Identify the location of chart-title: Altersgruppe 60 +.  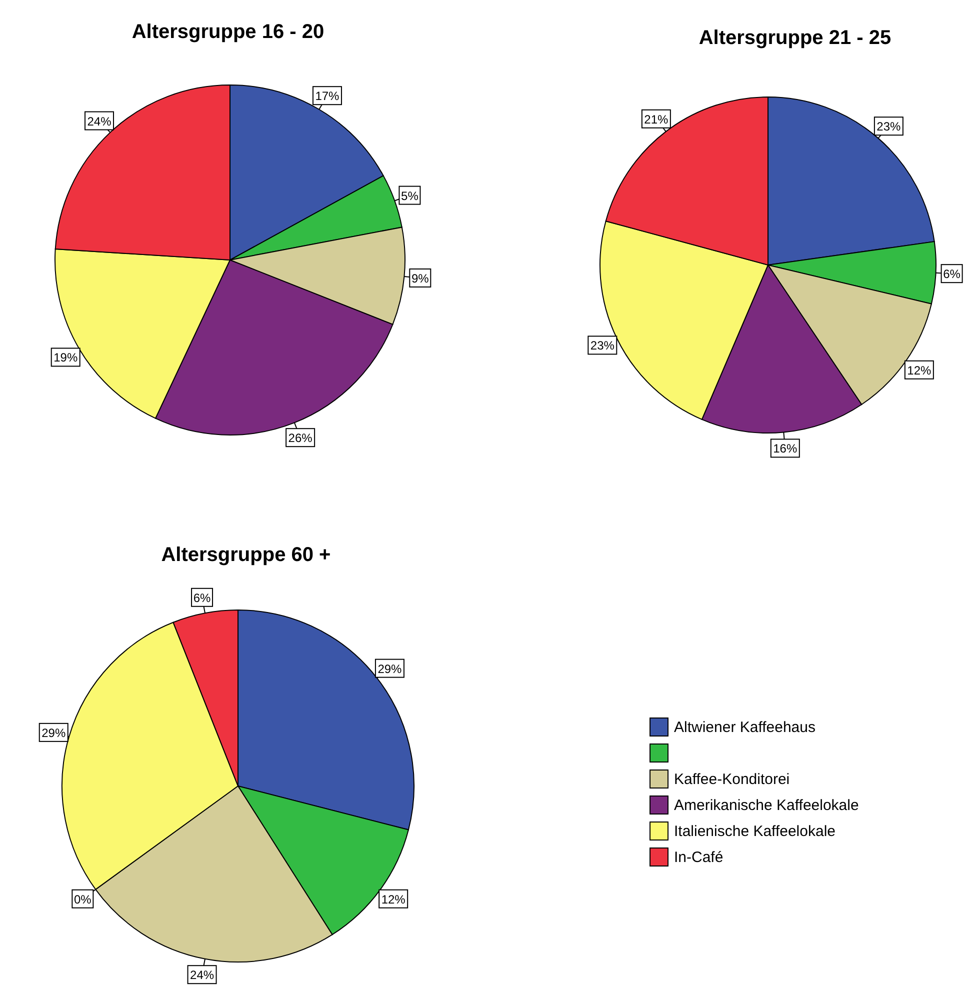
(246, 555).